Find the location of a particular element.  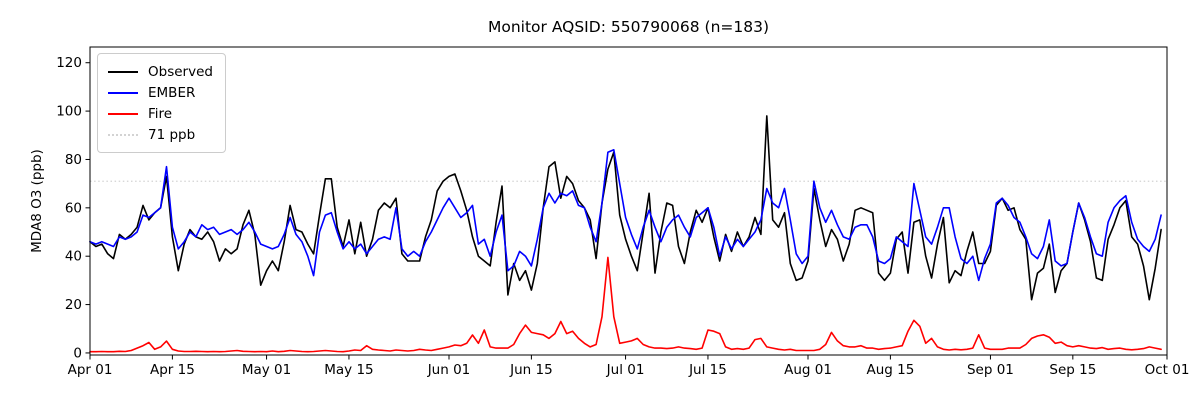

y-tick-label: 60 is located at coordinates (73, 208).